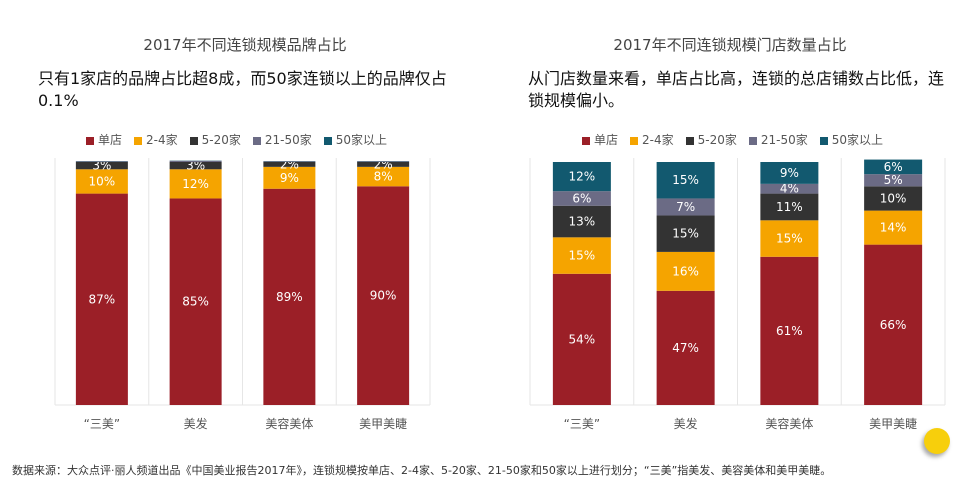 This screenshot has height=491, width=956. I want to click on data-label: 90%, so click(383, 296).